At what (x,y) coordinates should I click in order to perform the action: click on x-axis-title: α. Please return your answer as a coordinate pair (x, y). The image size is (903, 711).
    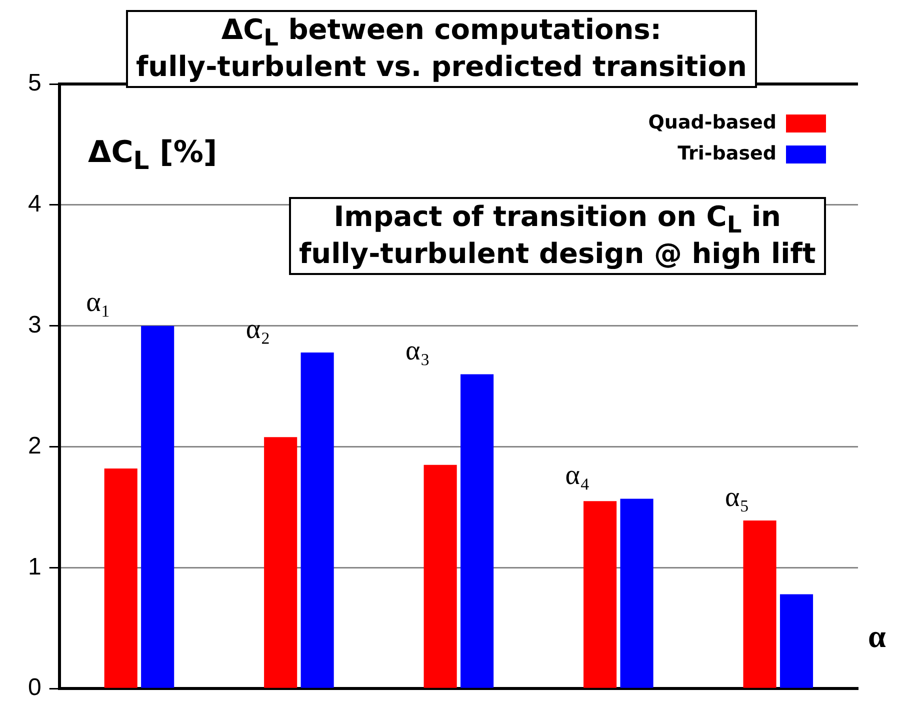
    Looking at the image, I should click on (877, 636).